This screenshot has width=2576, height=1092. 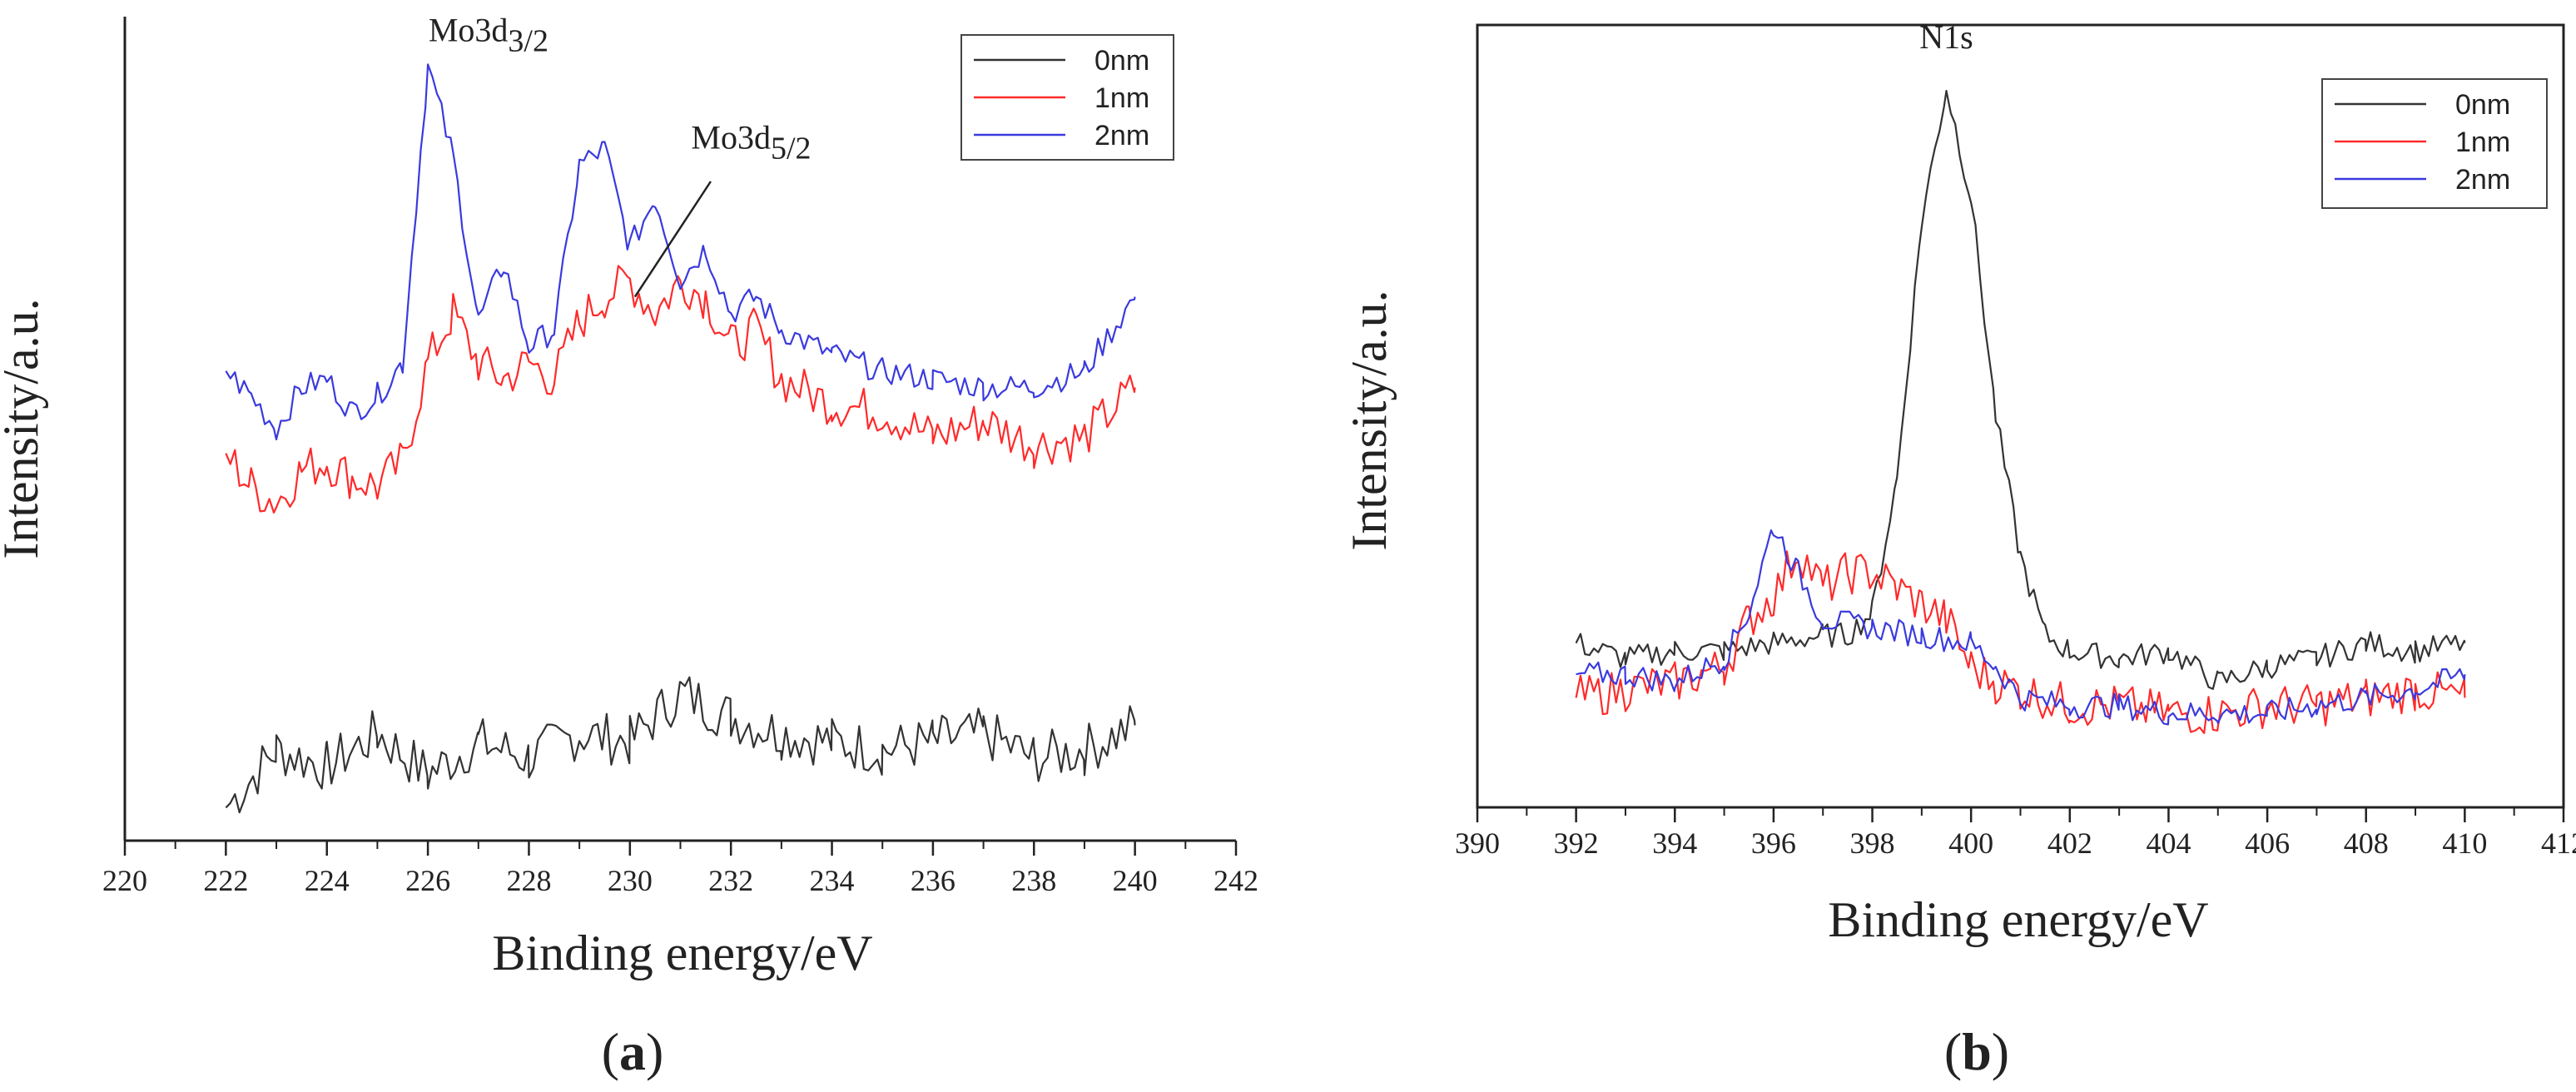 What do you see at coordinates (488, 35) in the screenshot?
I see `peak-annotation: Mo3d3/2` at bounding box center [488, 35].